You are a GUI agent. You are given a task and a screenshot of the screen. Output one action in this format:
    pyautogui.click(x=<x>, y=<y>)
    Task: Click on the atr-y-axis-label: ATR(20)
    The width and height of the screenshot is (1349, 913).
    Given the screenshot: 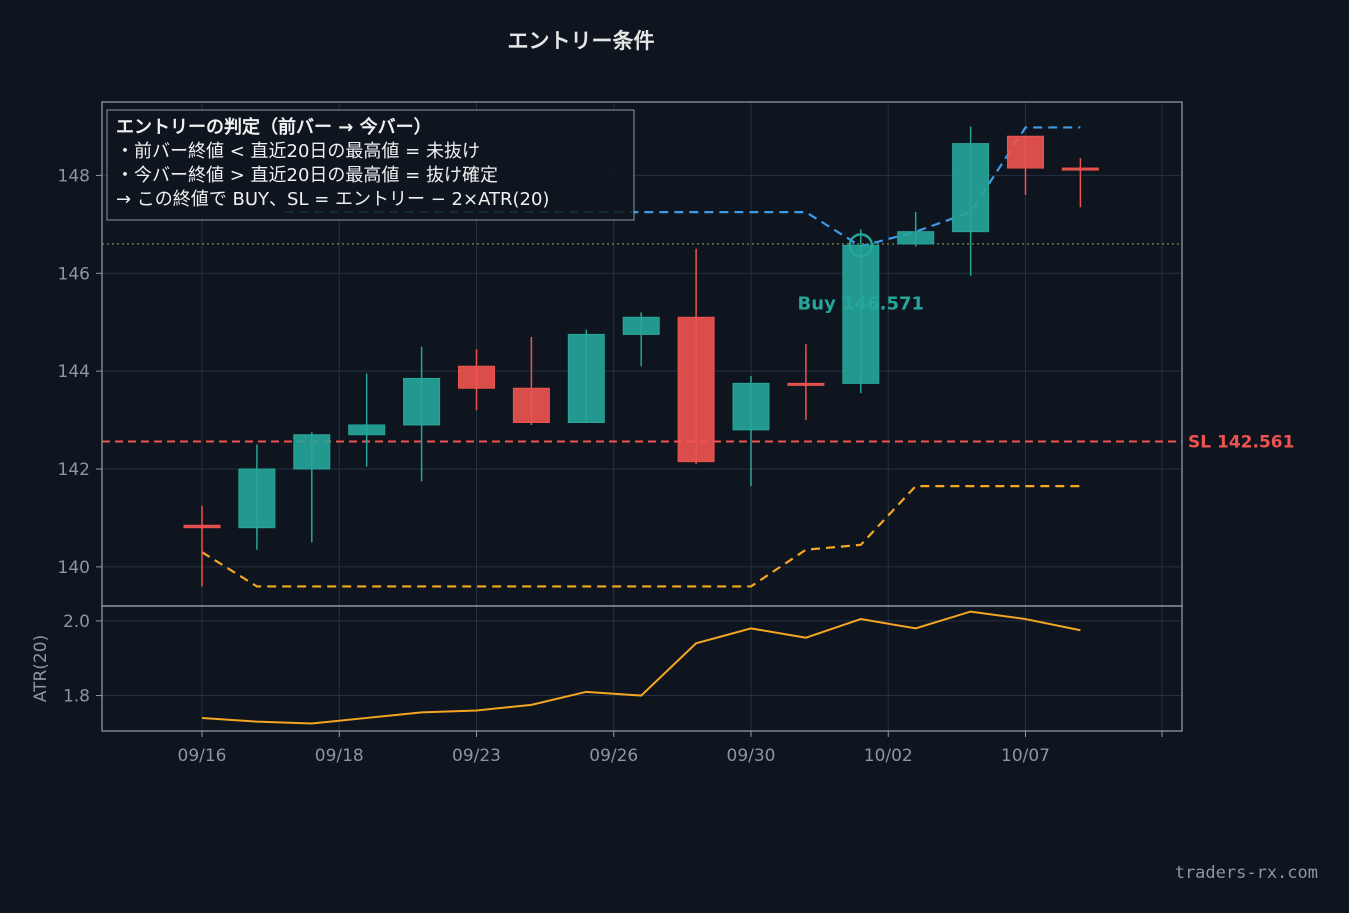 What is the action you would take?
    pyautogui.click(x=41, y=668)
    